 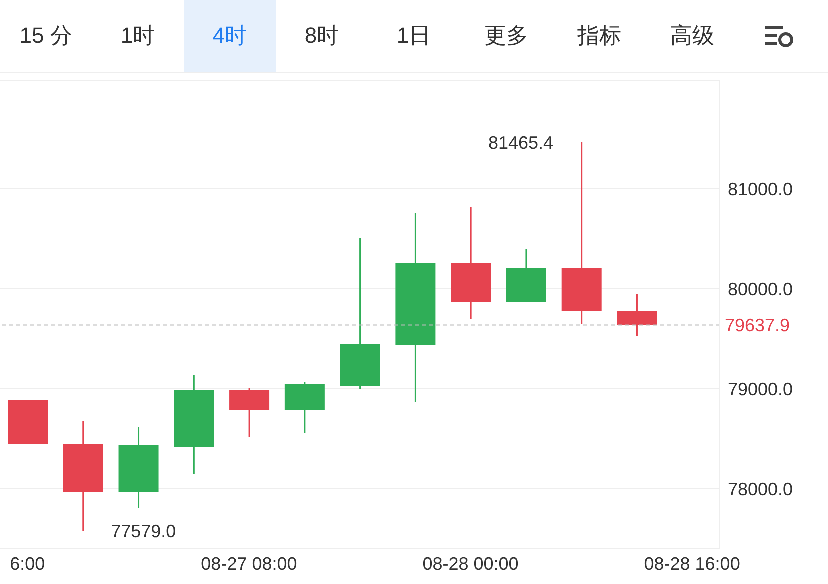 What do you see at coordinates (138, 36) in the screenshot?
I see `text: 1时` at bounding box center [138, 36].